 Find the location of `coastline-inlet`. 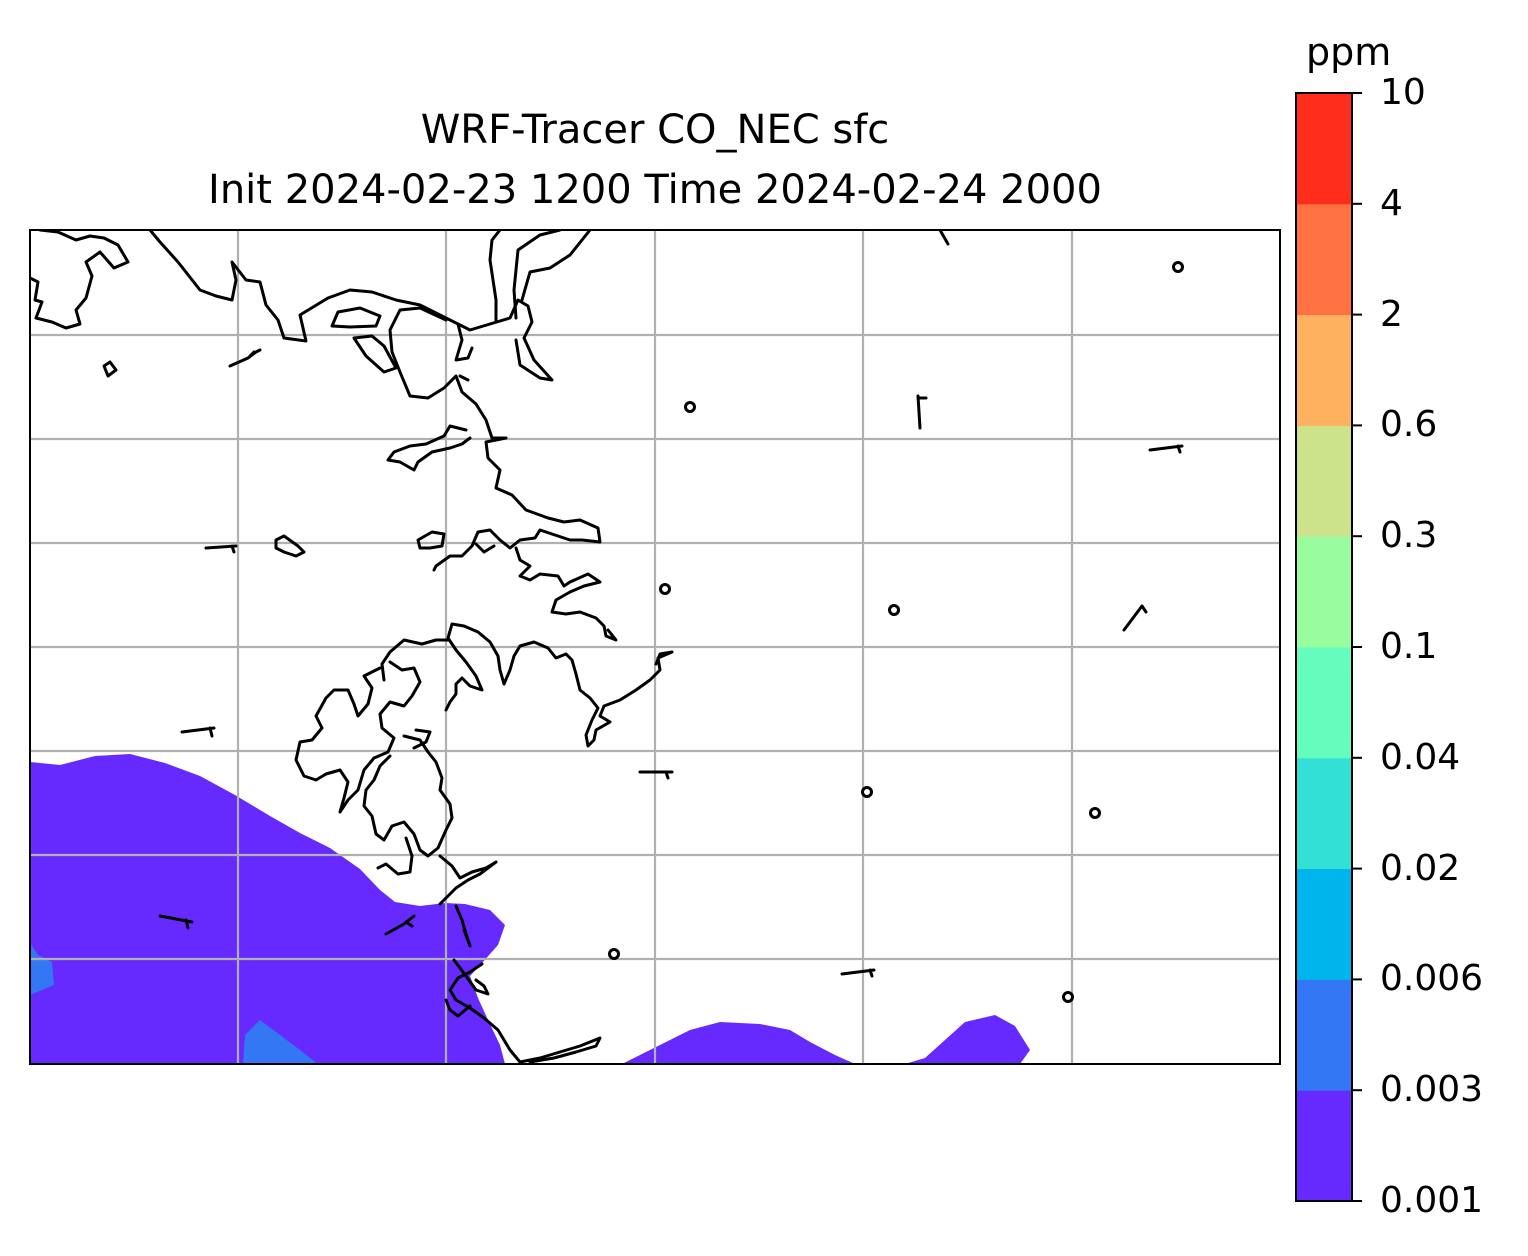

coastline-inlet is located at coordinates (540, 276).